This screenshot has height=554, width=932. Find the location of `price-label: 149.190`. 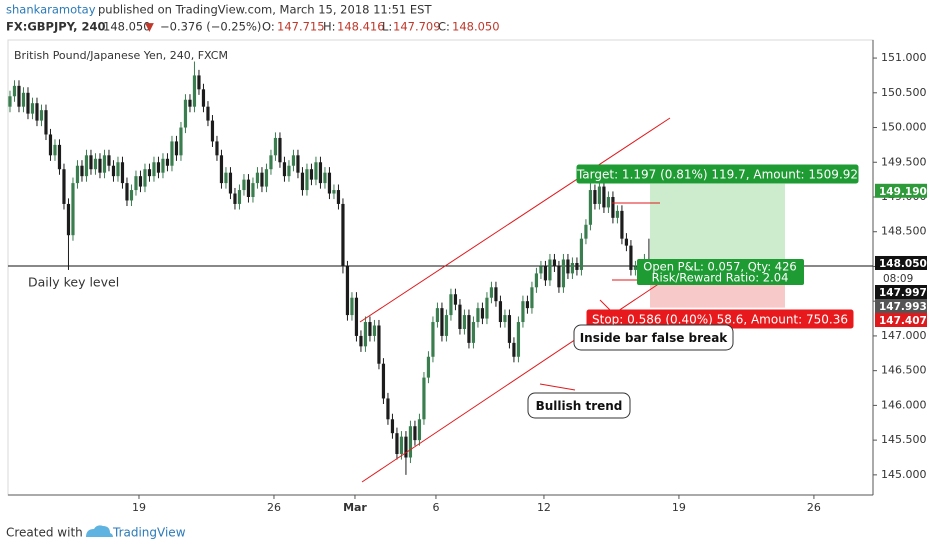

price-label: 149.190 is located at coordinates (903, 192).